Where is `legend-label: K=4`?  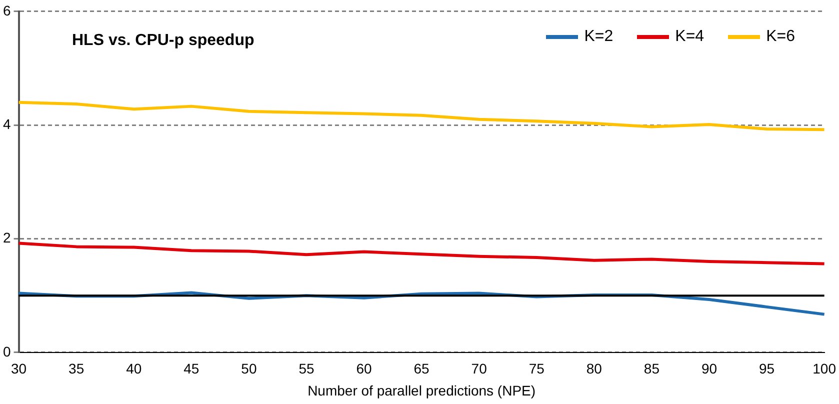
legend-label: K=4 is located at coordinates (689, 37).